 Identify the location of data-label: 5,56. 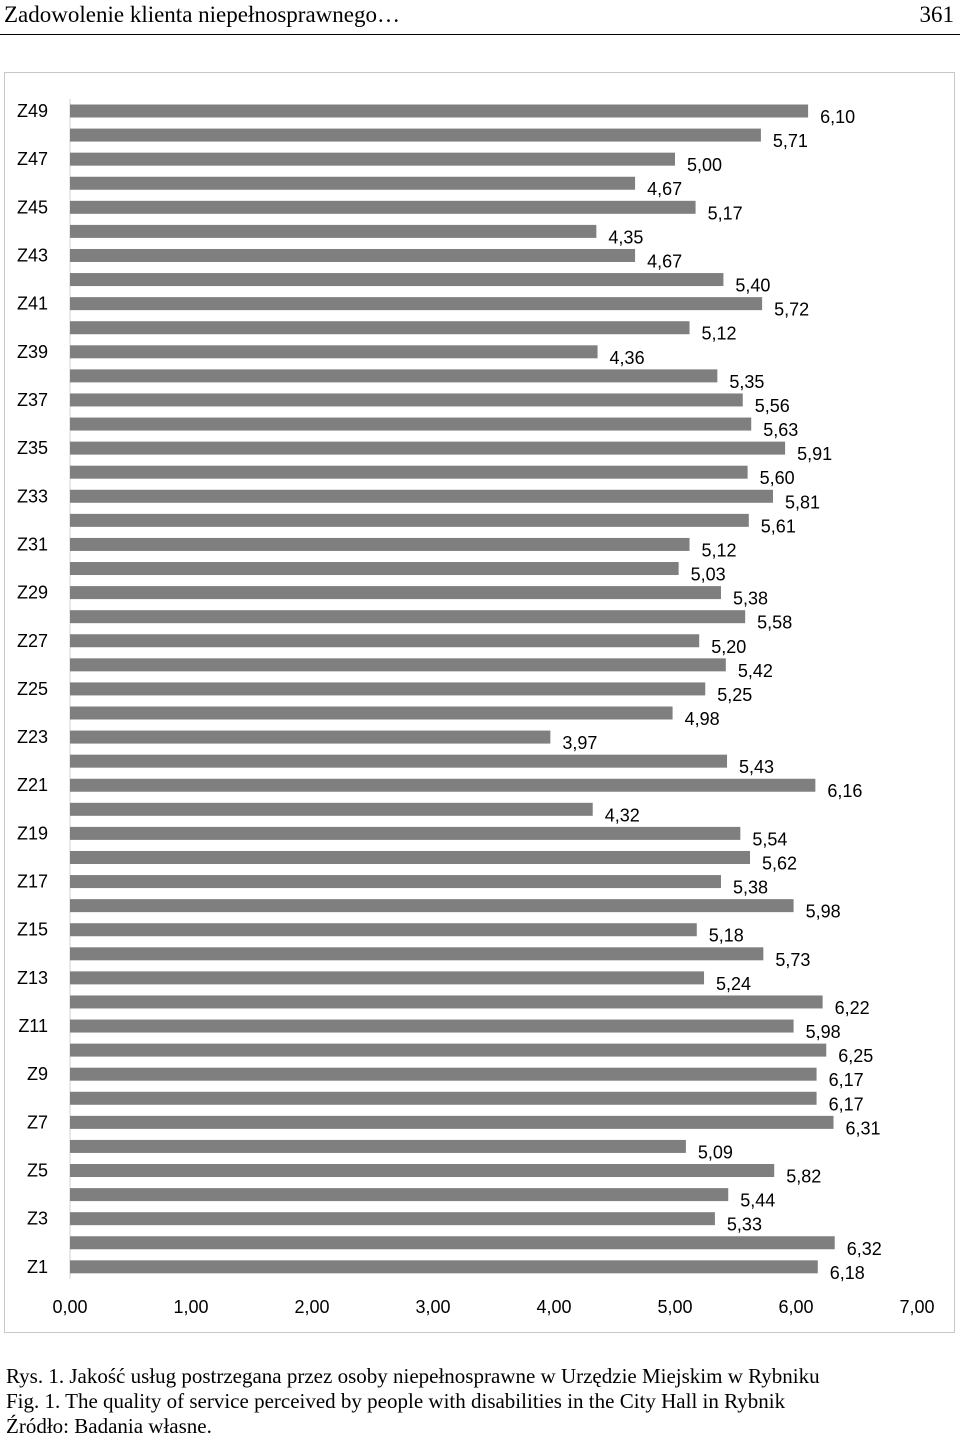
(772, 406).